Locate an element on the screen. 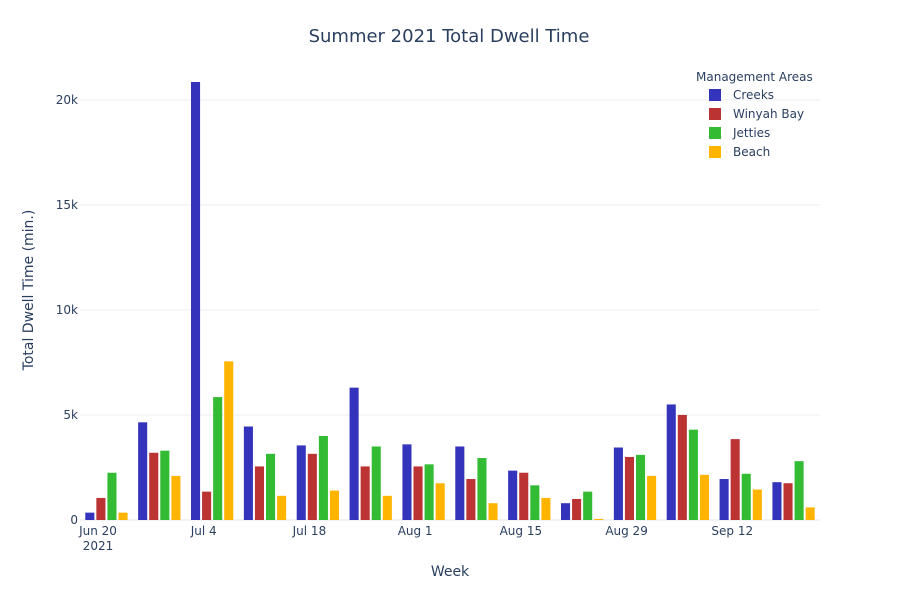 This screenshot has width=900, height=600. legend-label: Creeks is located at coordinates (753, 95).